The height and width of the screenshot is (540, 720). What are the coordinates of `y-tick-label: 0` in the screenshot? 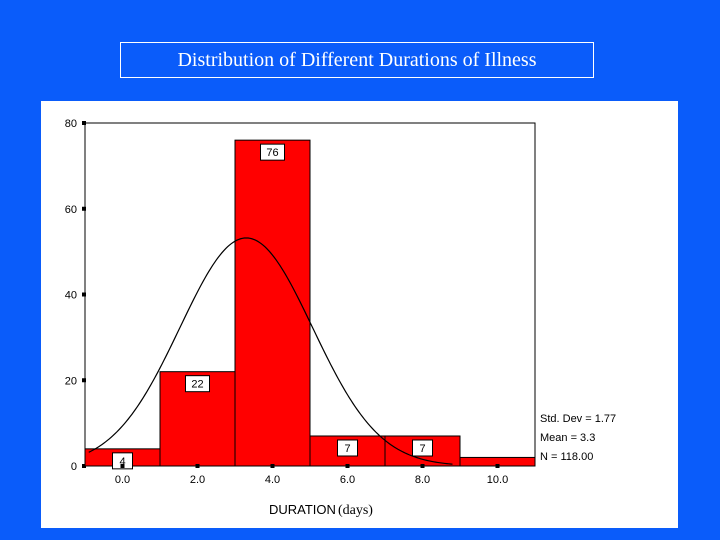 It's located at (74, 467).